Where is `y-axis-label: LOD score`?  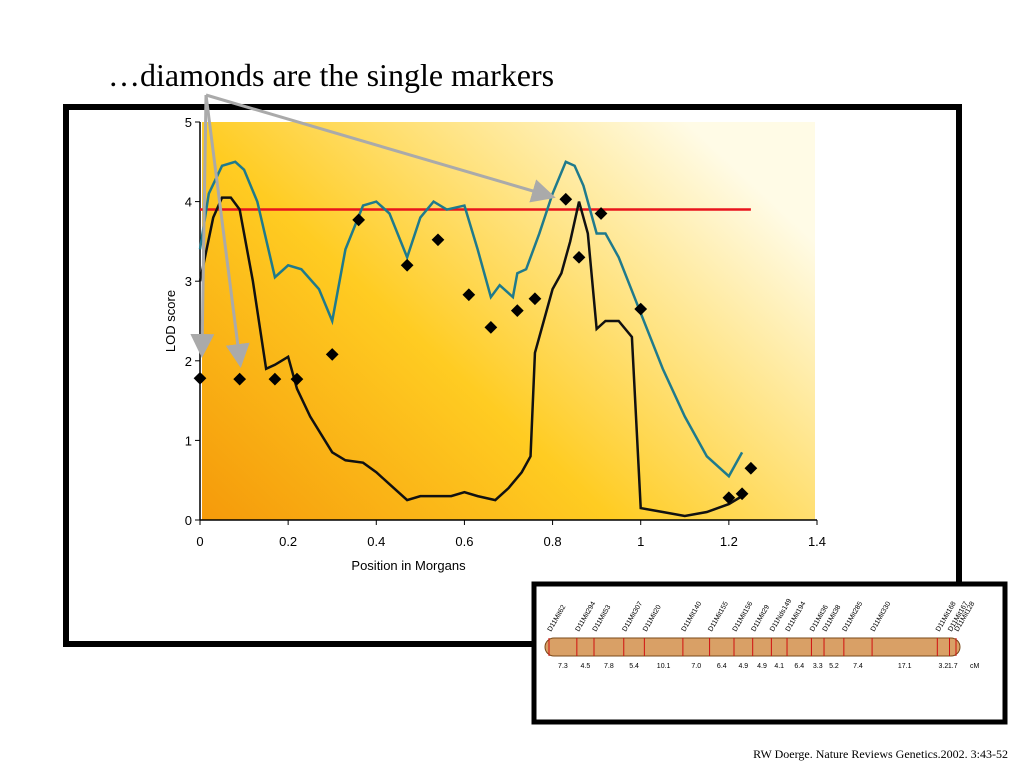
y-axis-label: LOD score is located at coordinates (170, 321).